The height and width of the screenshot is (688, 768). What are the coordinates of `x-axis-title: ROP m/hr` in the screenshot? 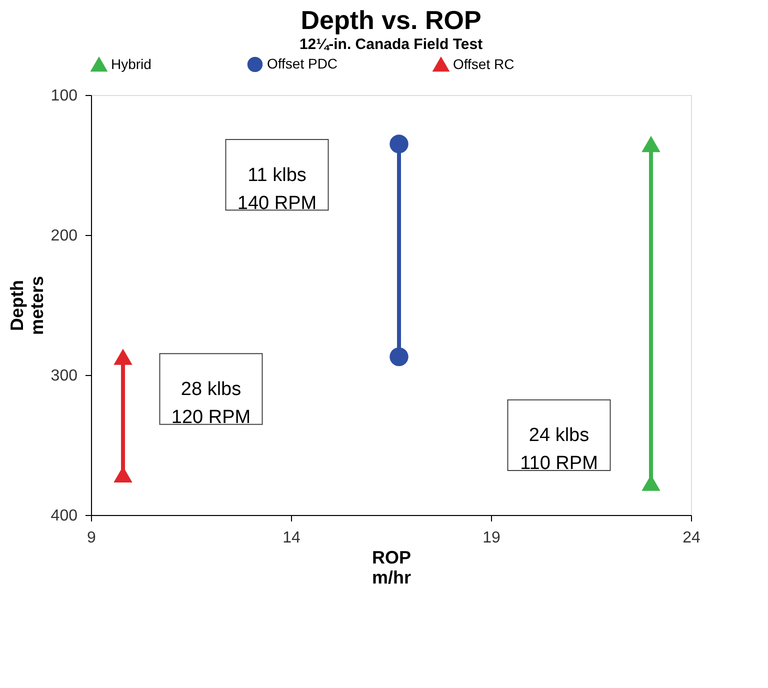 It's located at (392, 568).